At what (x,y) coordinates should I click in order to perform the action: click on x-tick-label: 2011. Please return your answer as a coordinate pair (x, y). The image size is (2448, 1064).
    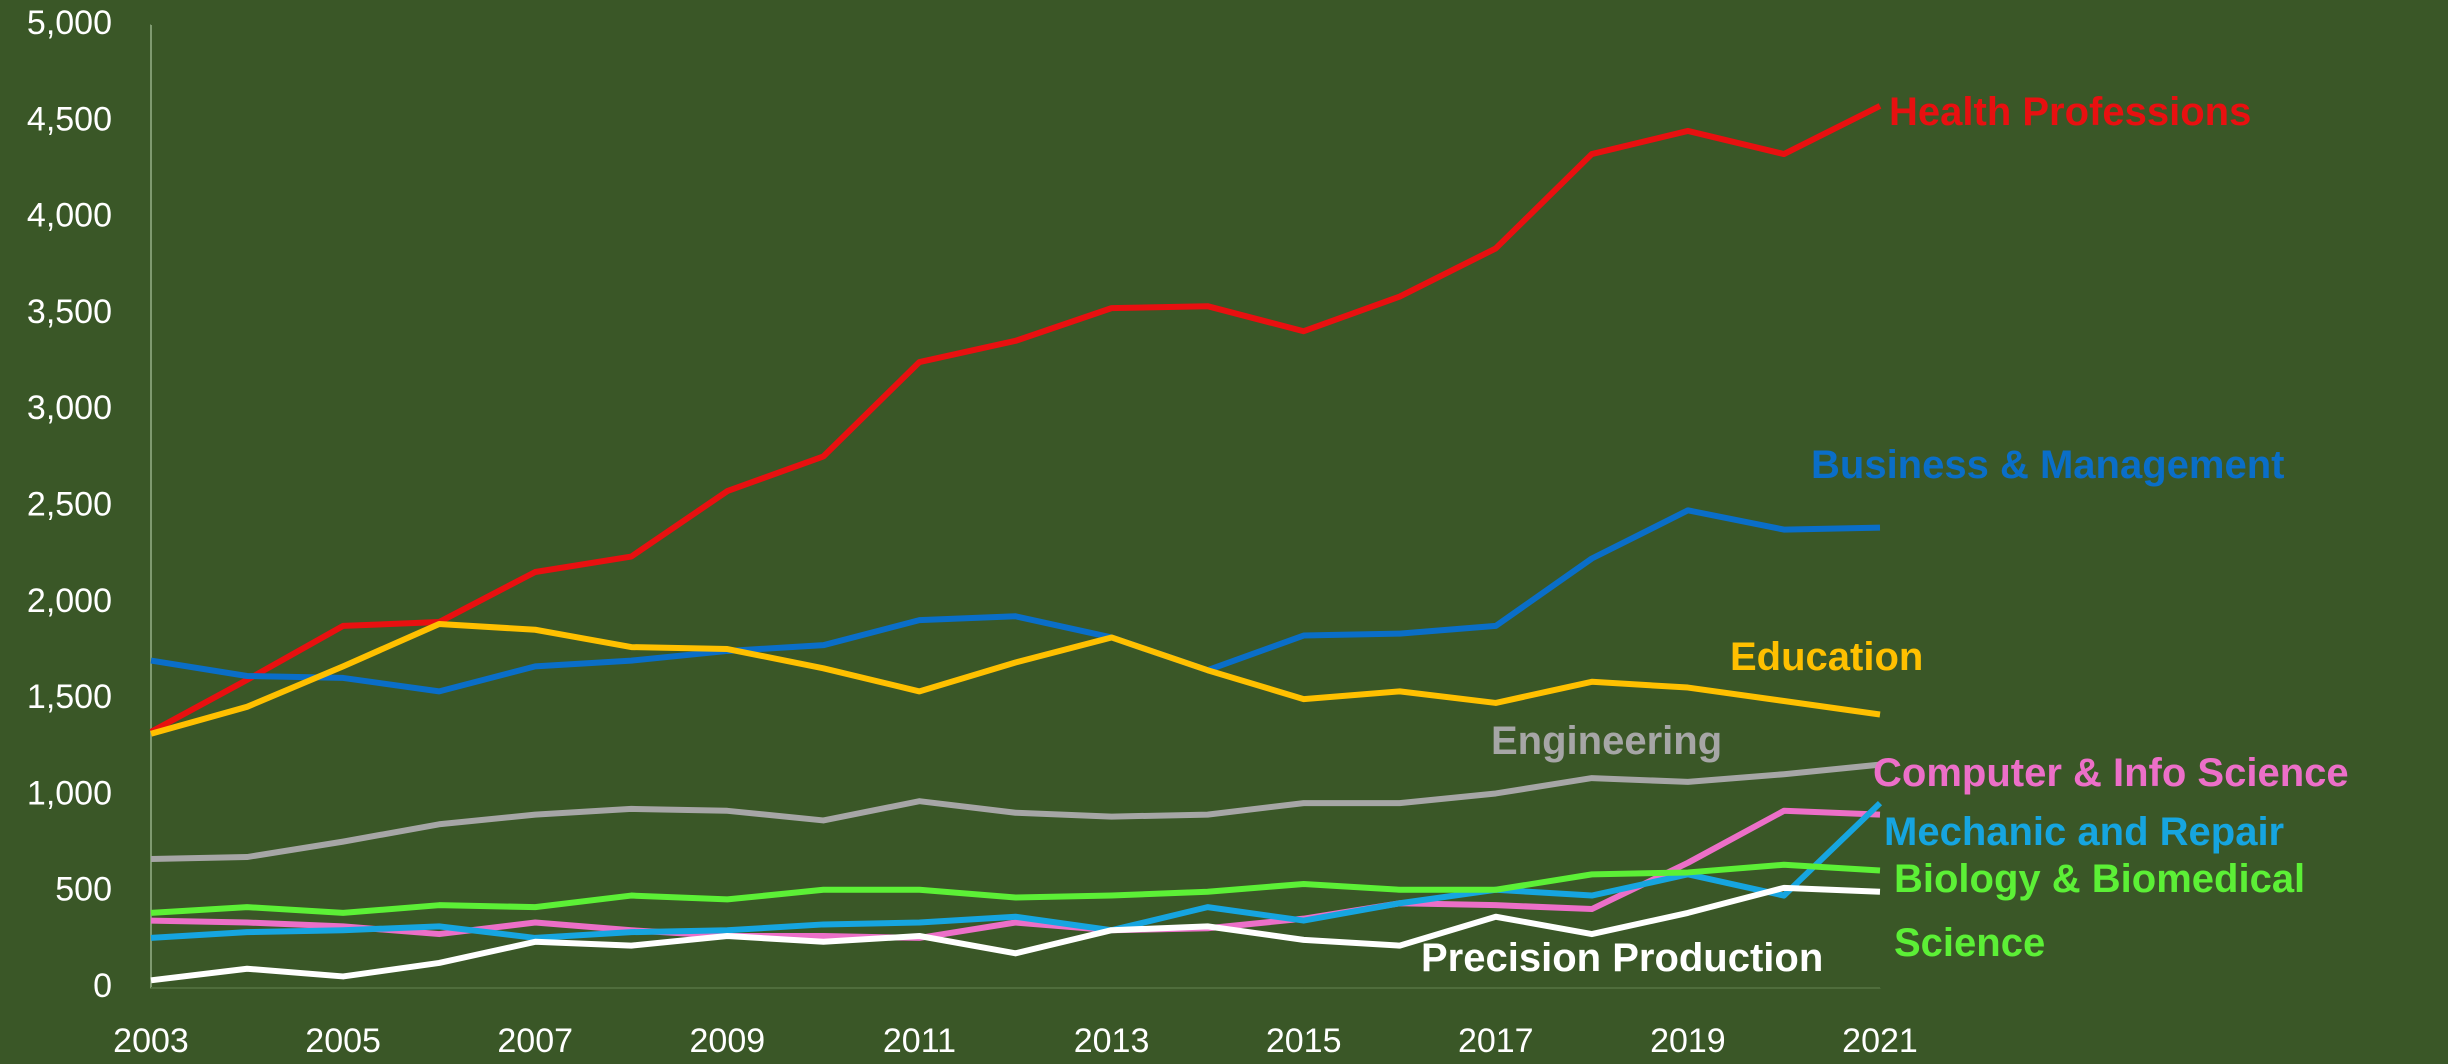
    Looking at the image, I should click on (919, 1041).